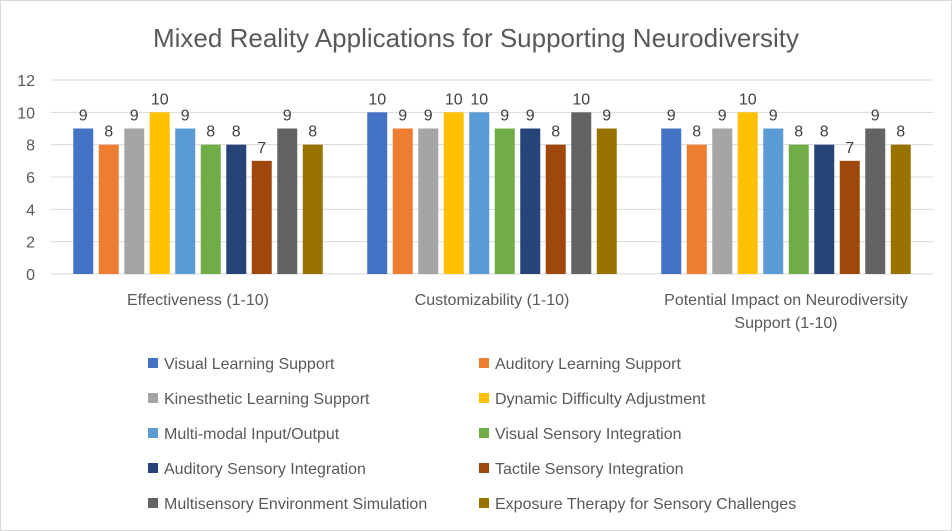 This screenshot has height=531, width=952. I want to click on legend-label: Visual Sensory Integration, so click(588, 434).